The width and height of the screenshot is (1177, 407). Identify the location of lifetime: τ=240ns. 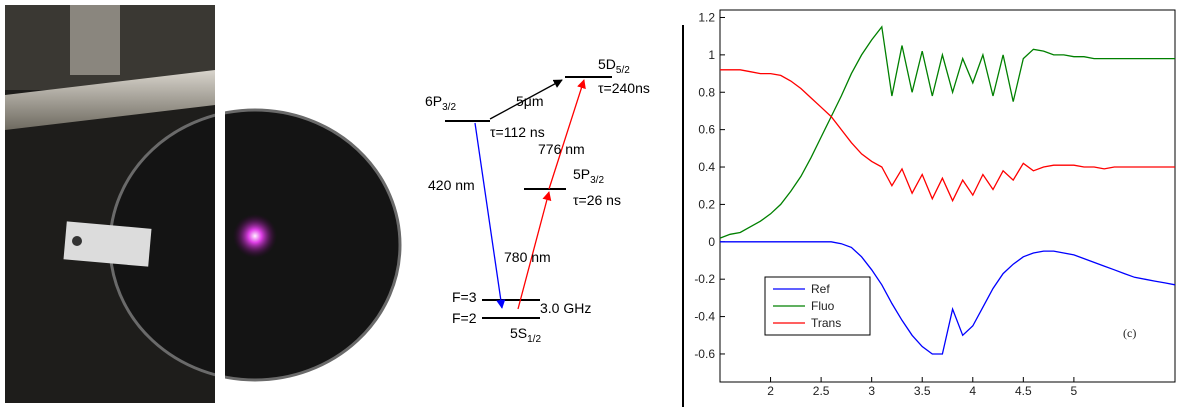
(624, 88).